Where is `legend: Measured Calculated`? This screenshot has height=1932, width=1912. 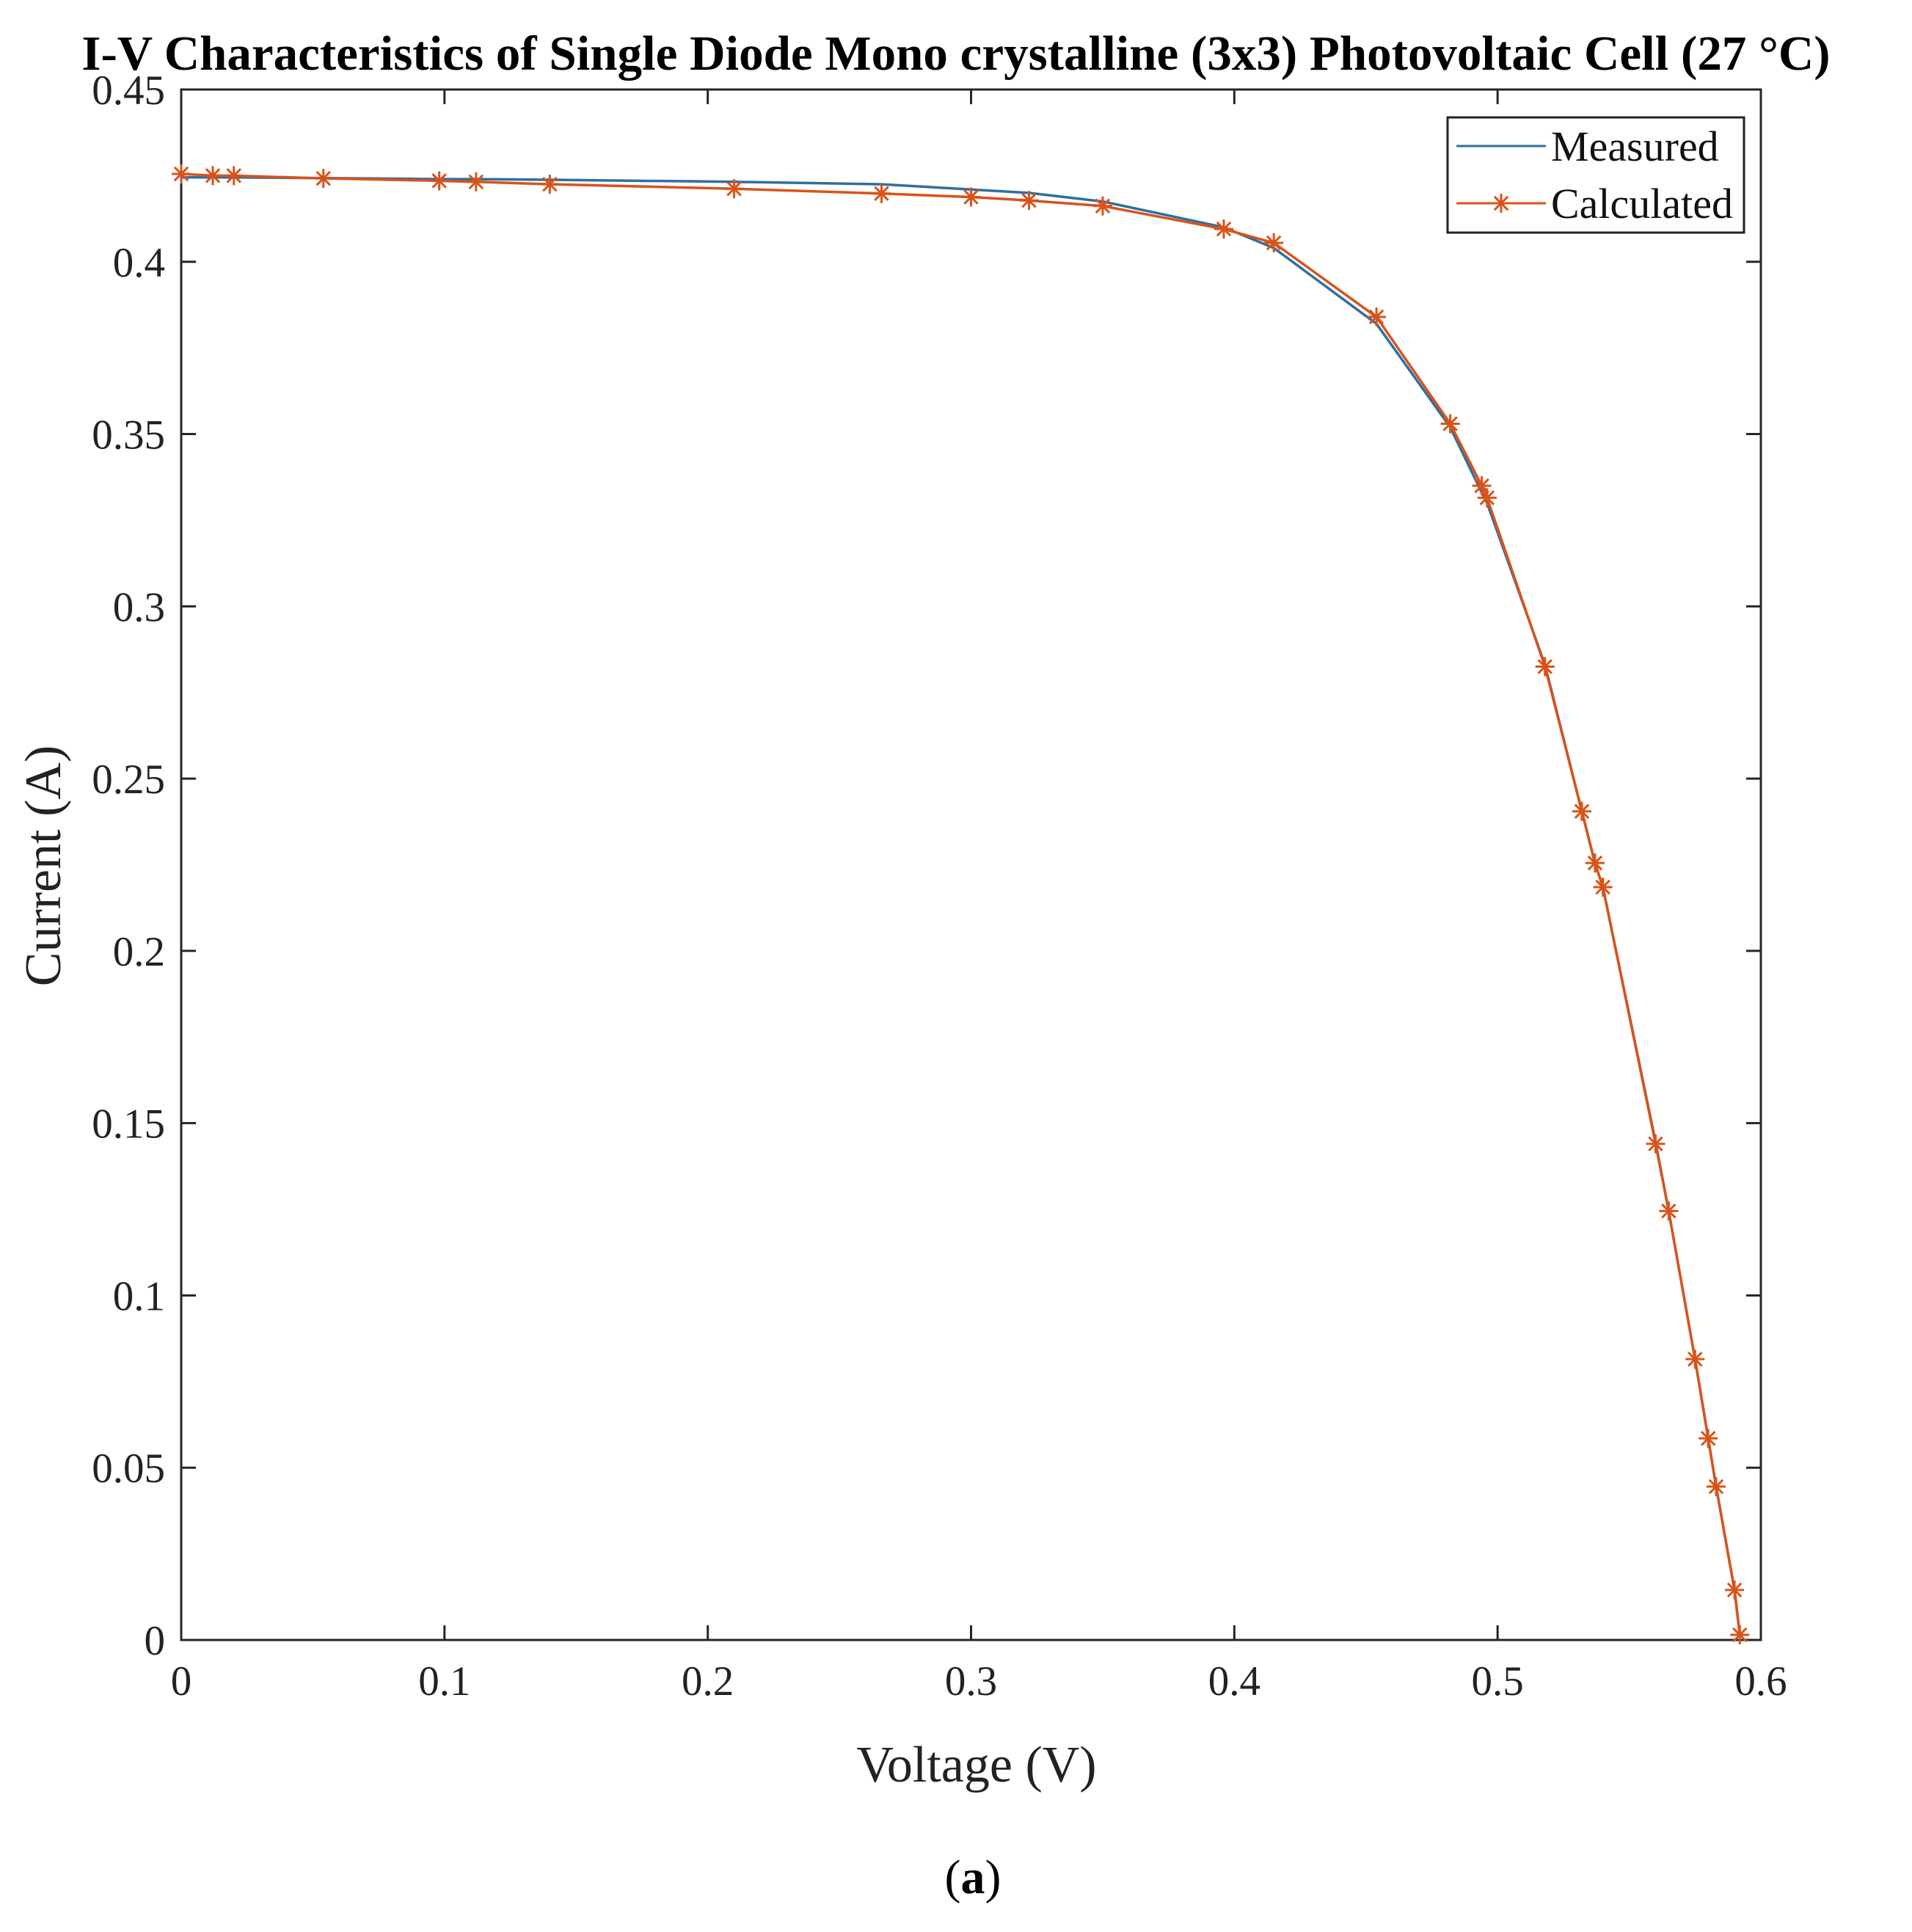
legend: Measured Calculated is located at coordinates (1595, 175).